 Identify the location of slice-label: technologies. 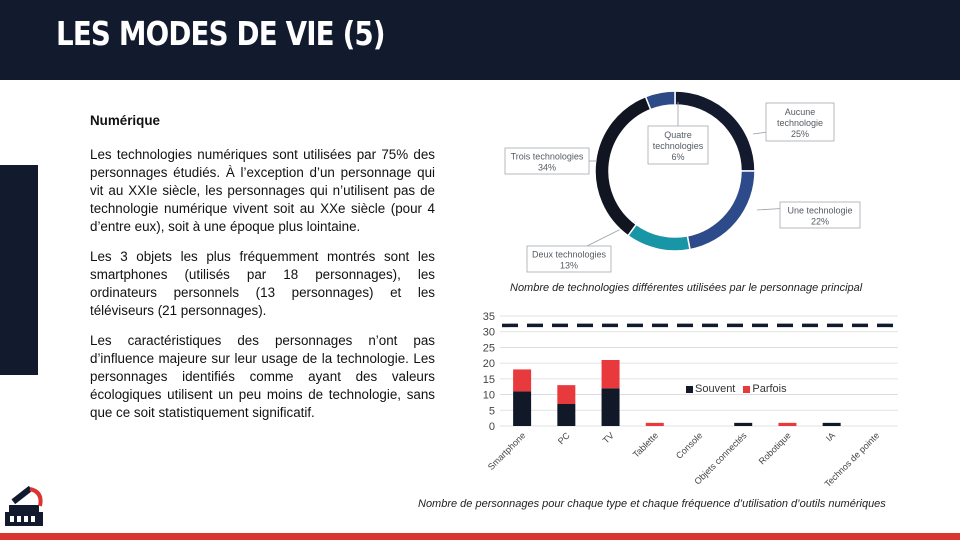
(678, 146).